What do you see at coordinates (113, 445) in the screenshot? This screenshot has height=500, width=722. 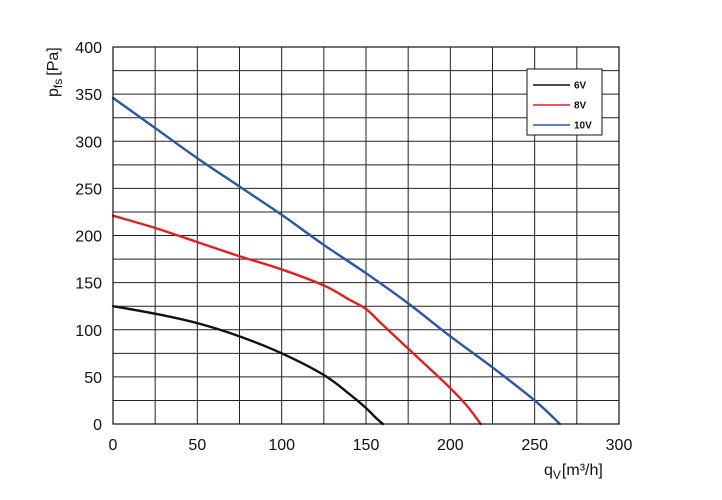 I see `x-tick-label: 0` at bounding box center [113, 445].